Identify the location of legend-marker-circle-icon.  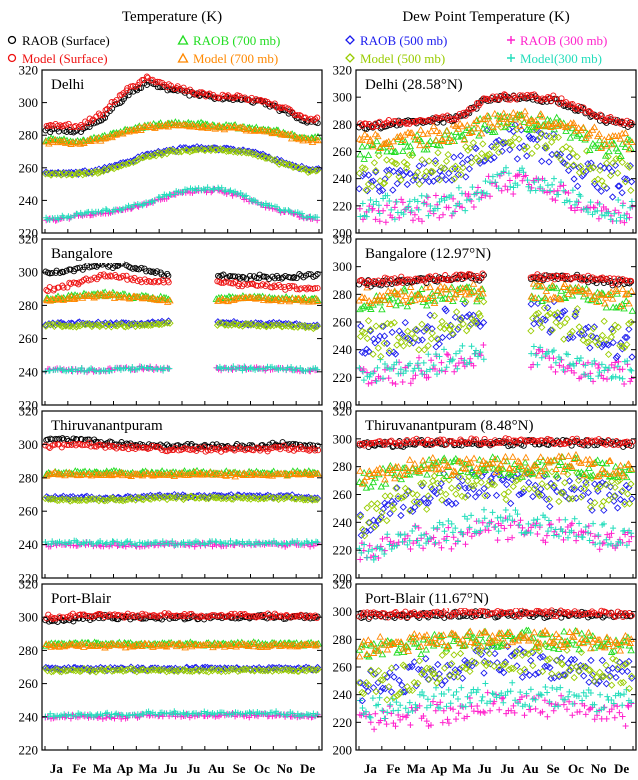
(12, 58).